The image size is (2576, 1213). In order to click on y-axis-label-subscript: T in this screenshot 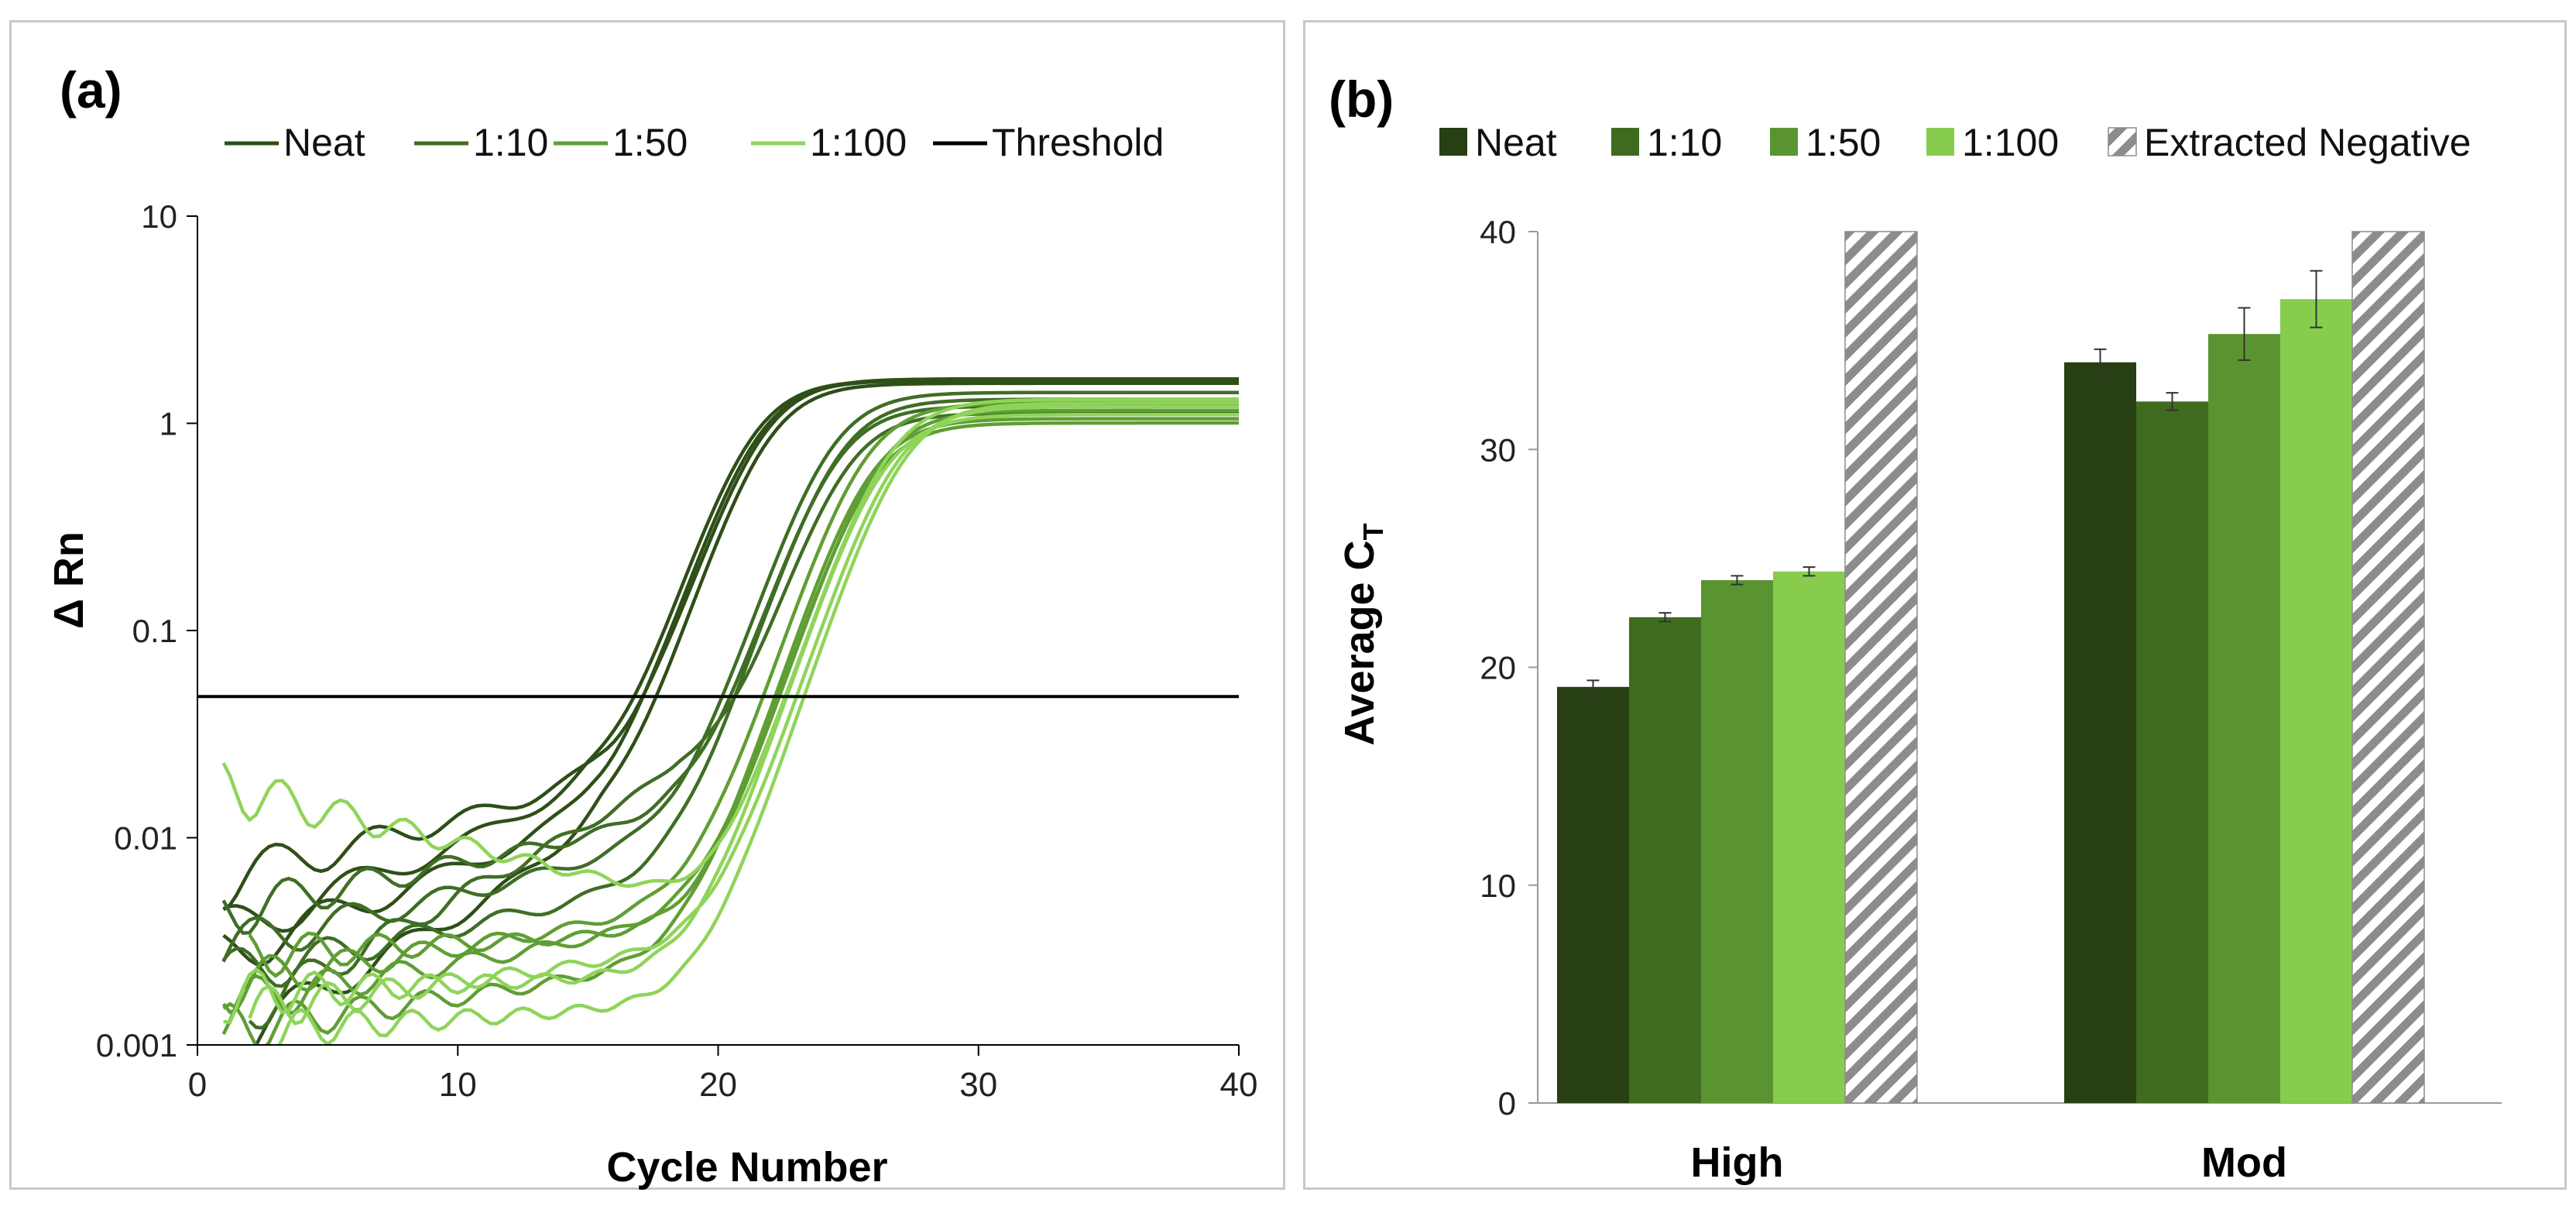, I will do `click(1373, 531)`.